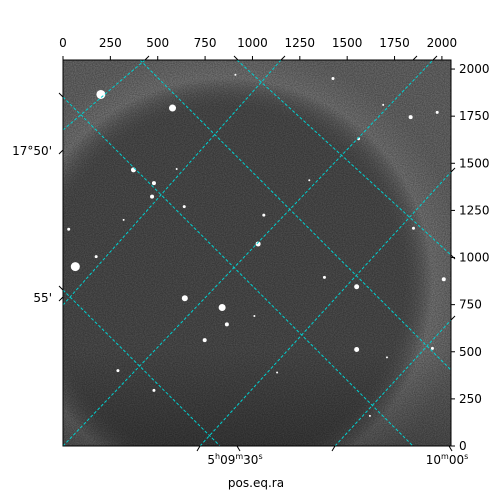  Describe the element at coordinates (157, 43) in the screenshot. I see `top-tick-label: 500` at that location.